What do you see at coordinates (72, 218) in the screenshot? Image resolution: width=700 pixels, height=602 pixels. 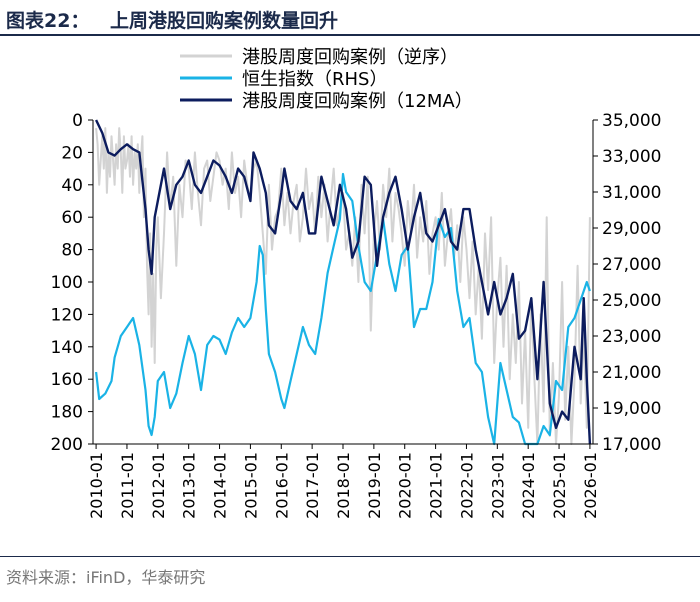 I see `left-tick-label: 60` at bounding box center [72, 218].